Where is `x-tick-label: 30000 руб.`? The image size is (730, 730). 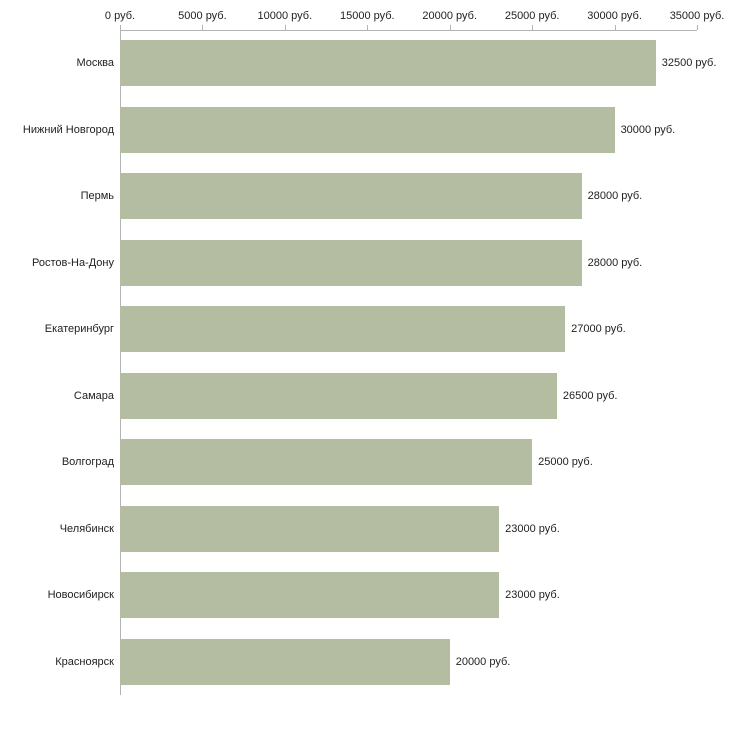
x-tick-label: 30000 руб. is located at coordinates (614, 16).